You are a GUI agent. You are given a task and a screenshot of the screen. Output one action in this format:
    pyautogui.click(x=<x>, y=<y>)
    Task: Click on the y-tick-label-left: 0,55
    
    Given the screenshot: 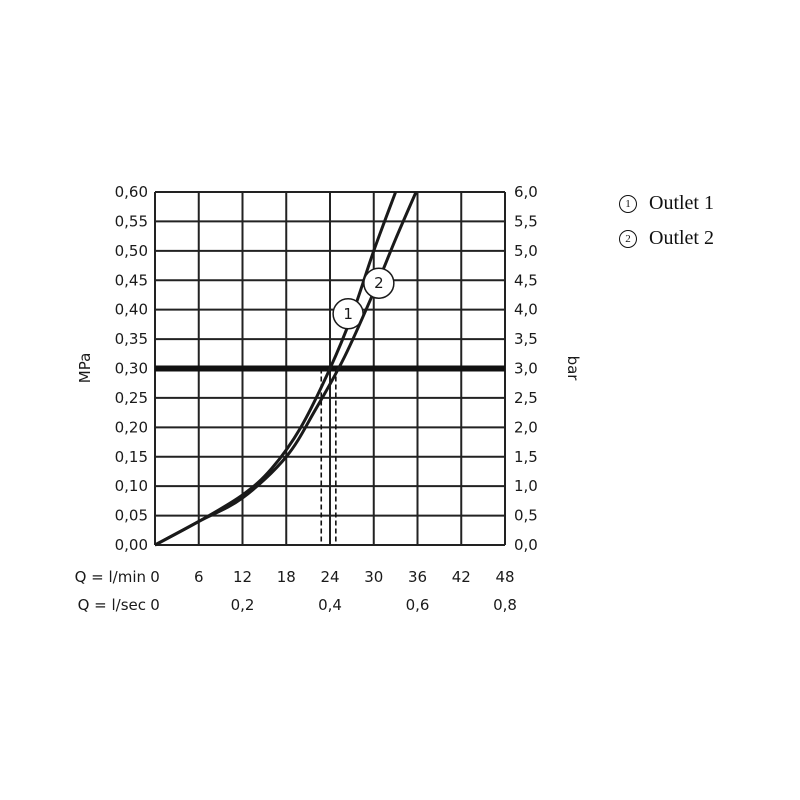 What is the action you would take?
    pyautogui.click(x=131, y=221)
    